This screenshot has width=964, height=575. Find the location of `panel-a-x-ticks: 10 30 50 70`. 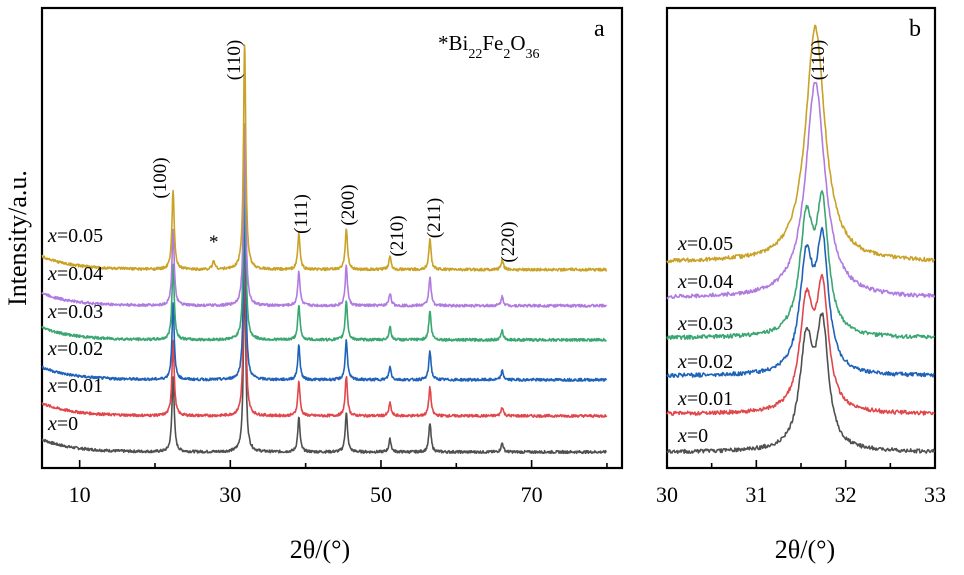

panel-a-x-ticks: 10 30 50 70 is located at coordinates (338, 483).